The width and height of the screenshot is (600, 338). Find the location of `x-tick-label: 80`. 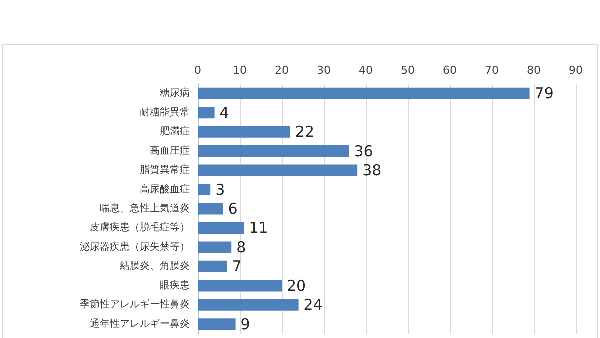

x-tick-label: 80 is located at coordinates (534, 70).